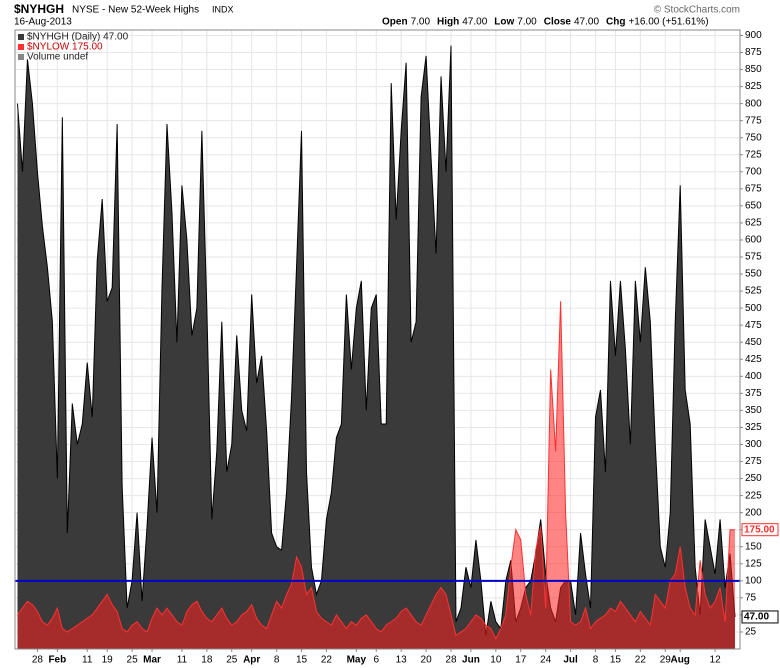 This screenshot has width=780, height=668. I want to click on ohlc-label: High, so click(448, 22).